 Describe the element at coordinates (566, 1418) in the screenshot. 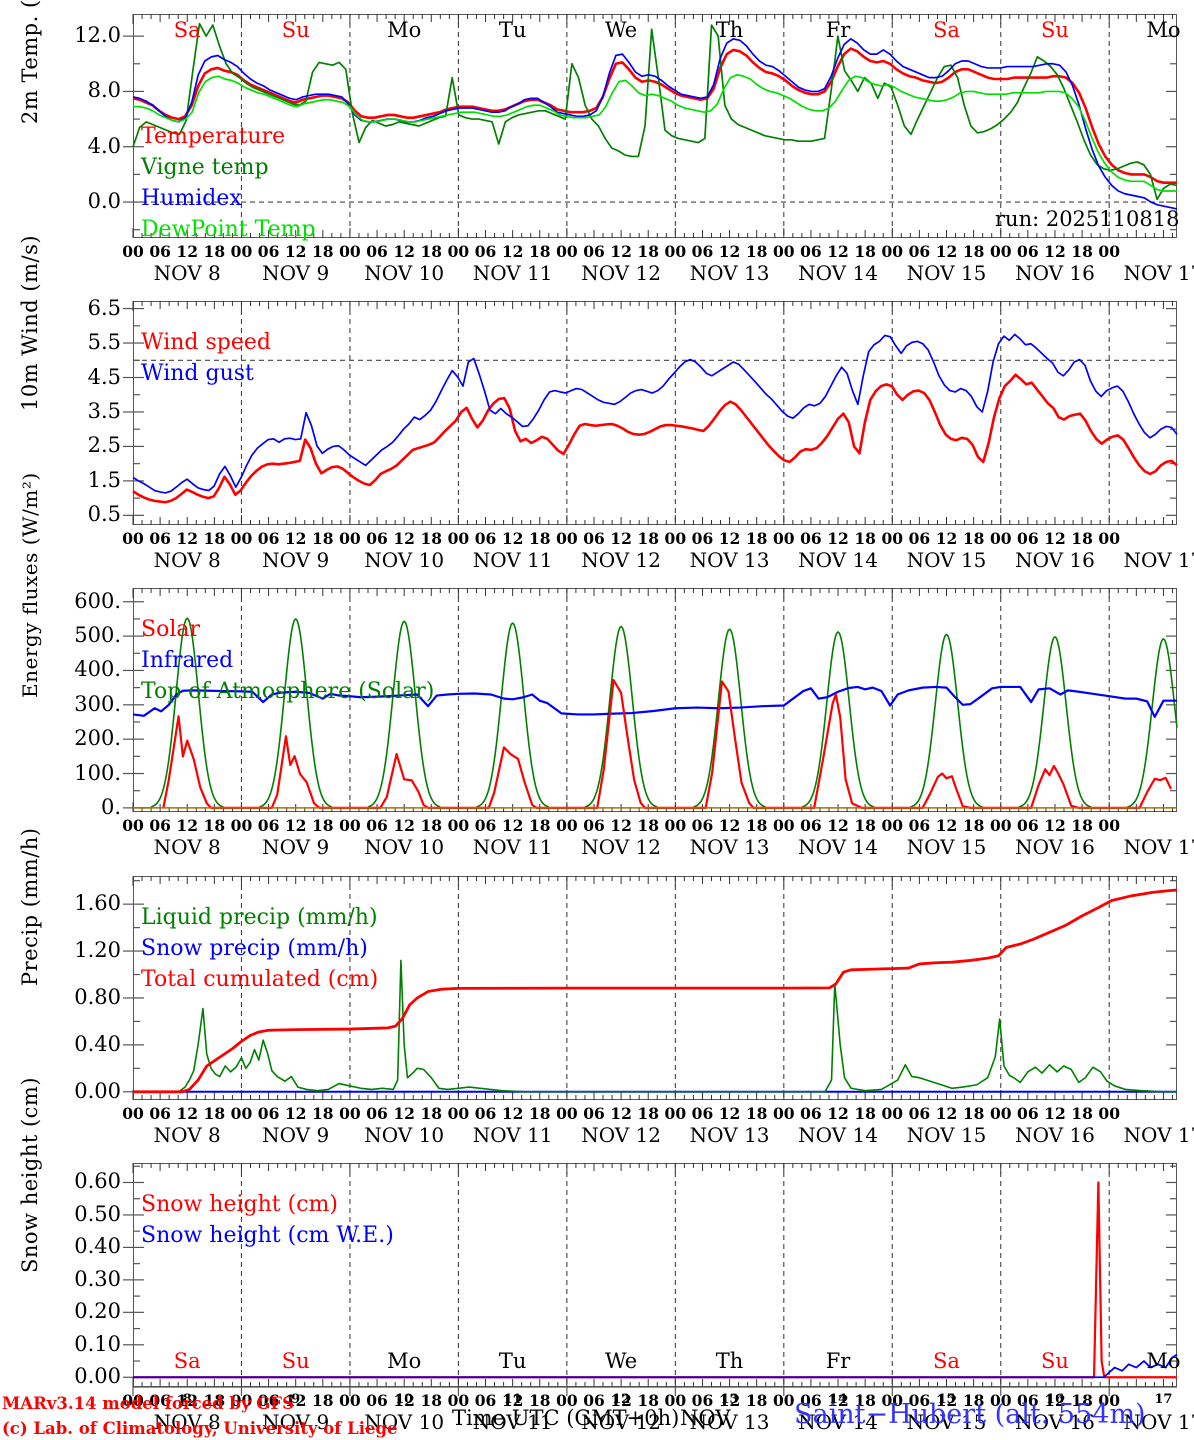

I see `time-axis-label: Time UTC (GMT+0h)` at that location.